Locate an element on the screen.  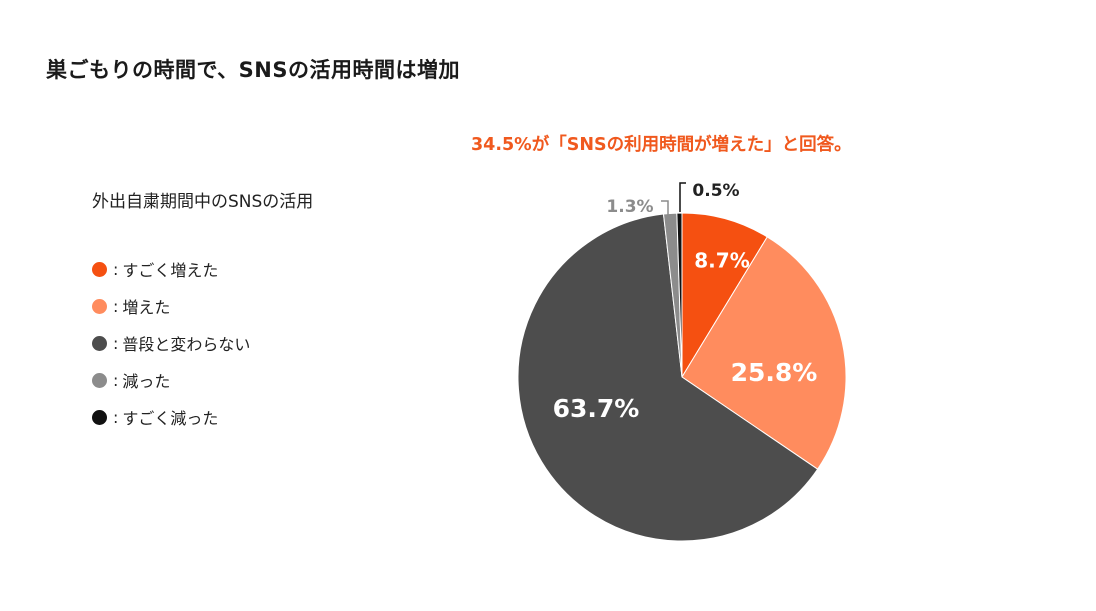
data-label-greatly-increased: 8.7% is located at coordinates (721, 261).